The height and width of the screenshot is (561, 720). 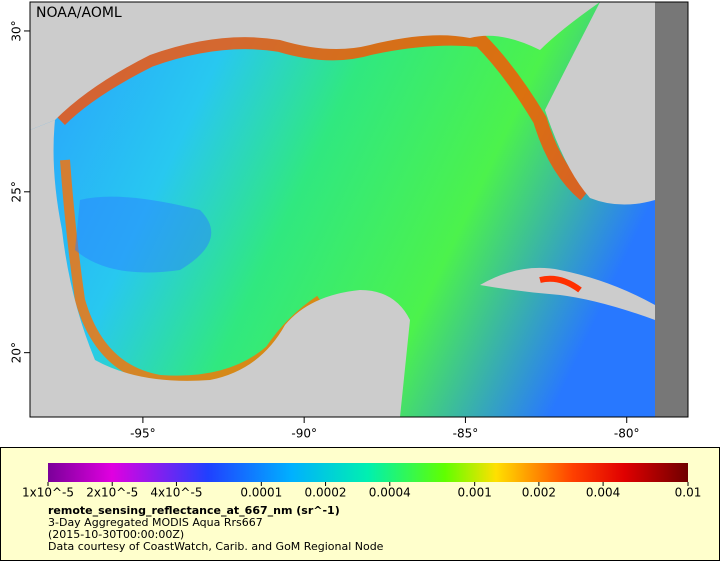 I want to click on colorbar-tick-label: 1x10^-5, so click(x=48, y=493).